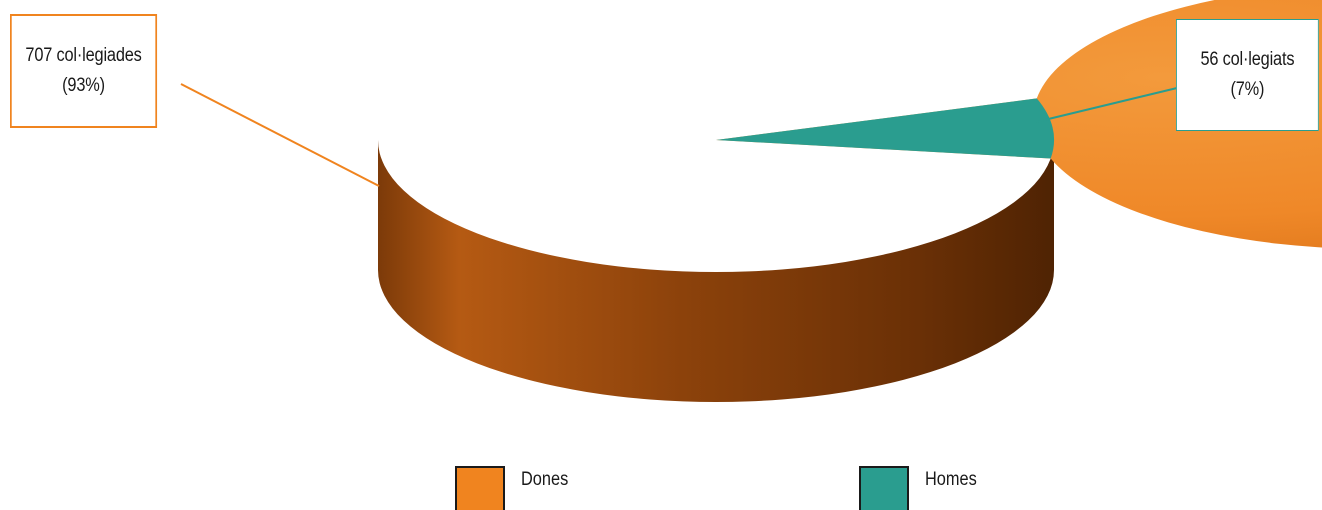 Image resolution: width=1322 pixels, height=510 pixels. What do you see at coordinates (951, 479) in the screenshot?
I see `legend-label-homes: Homes` at bounding box center [951, 479].